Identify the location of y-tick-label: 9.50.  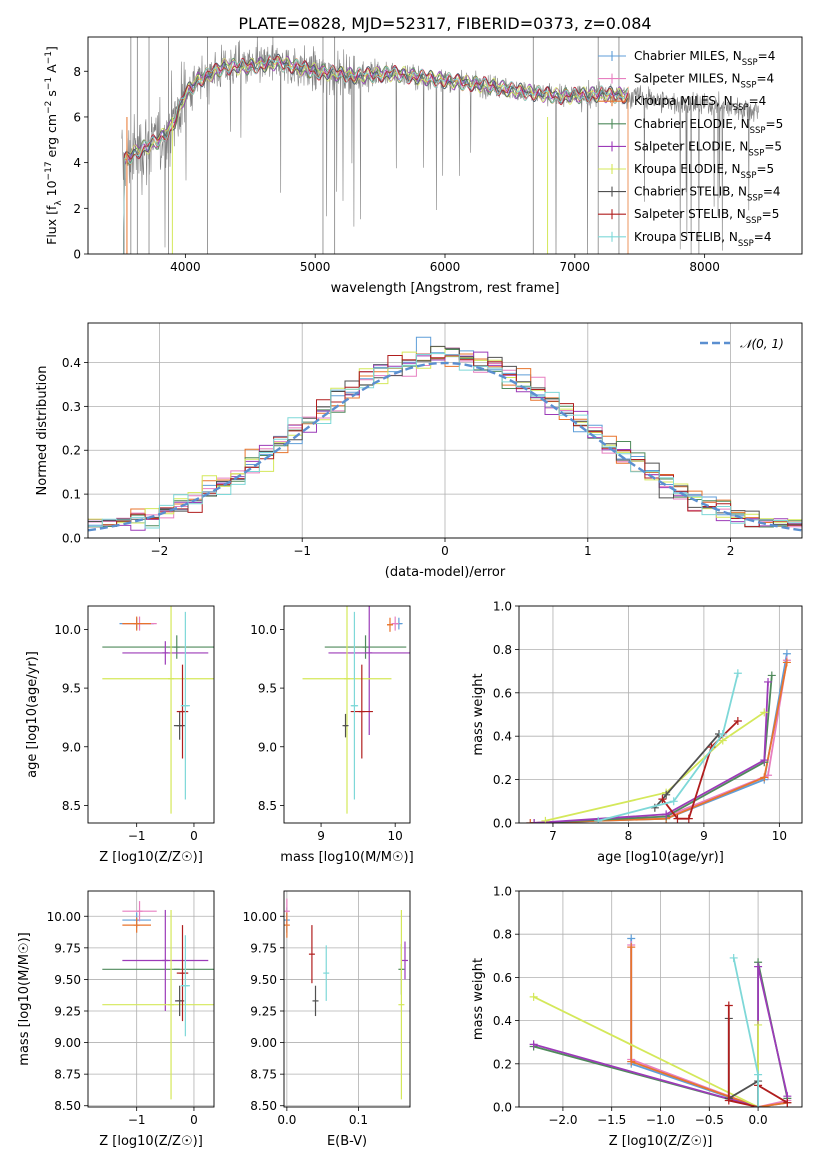
(67, 980).